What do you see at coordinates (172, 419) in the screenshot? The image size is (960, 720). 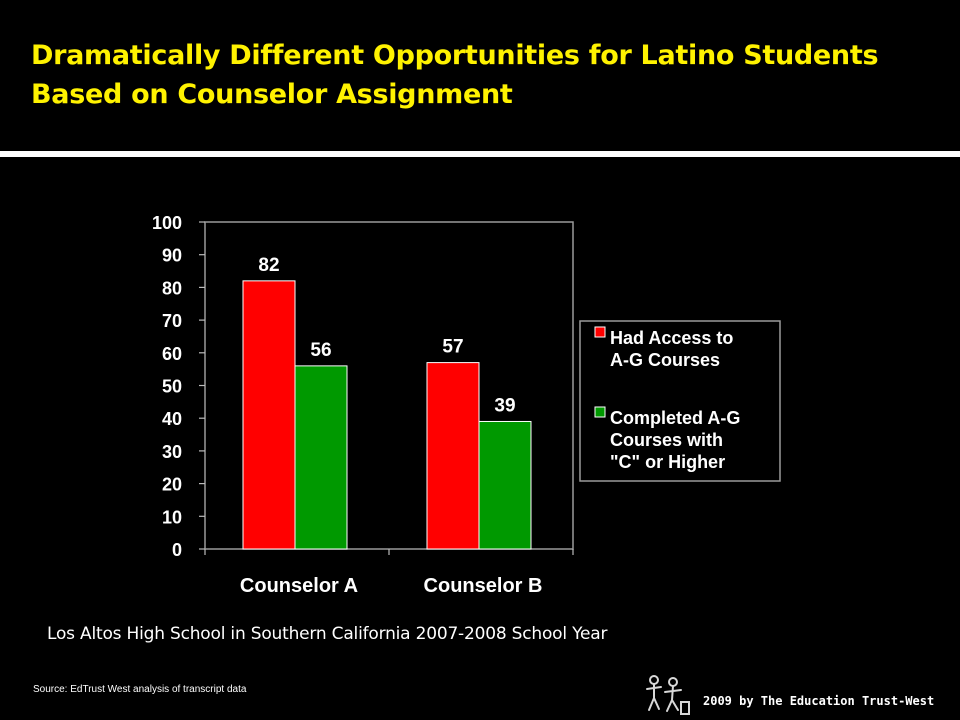 I see `y-tick-label: 40` at bounding box center [172, 419].